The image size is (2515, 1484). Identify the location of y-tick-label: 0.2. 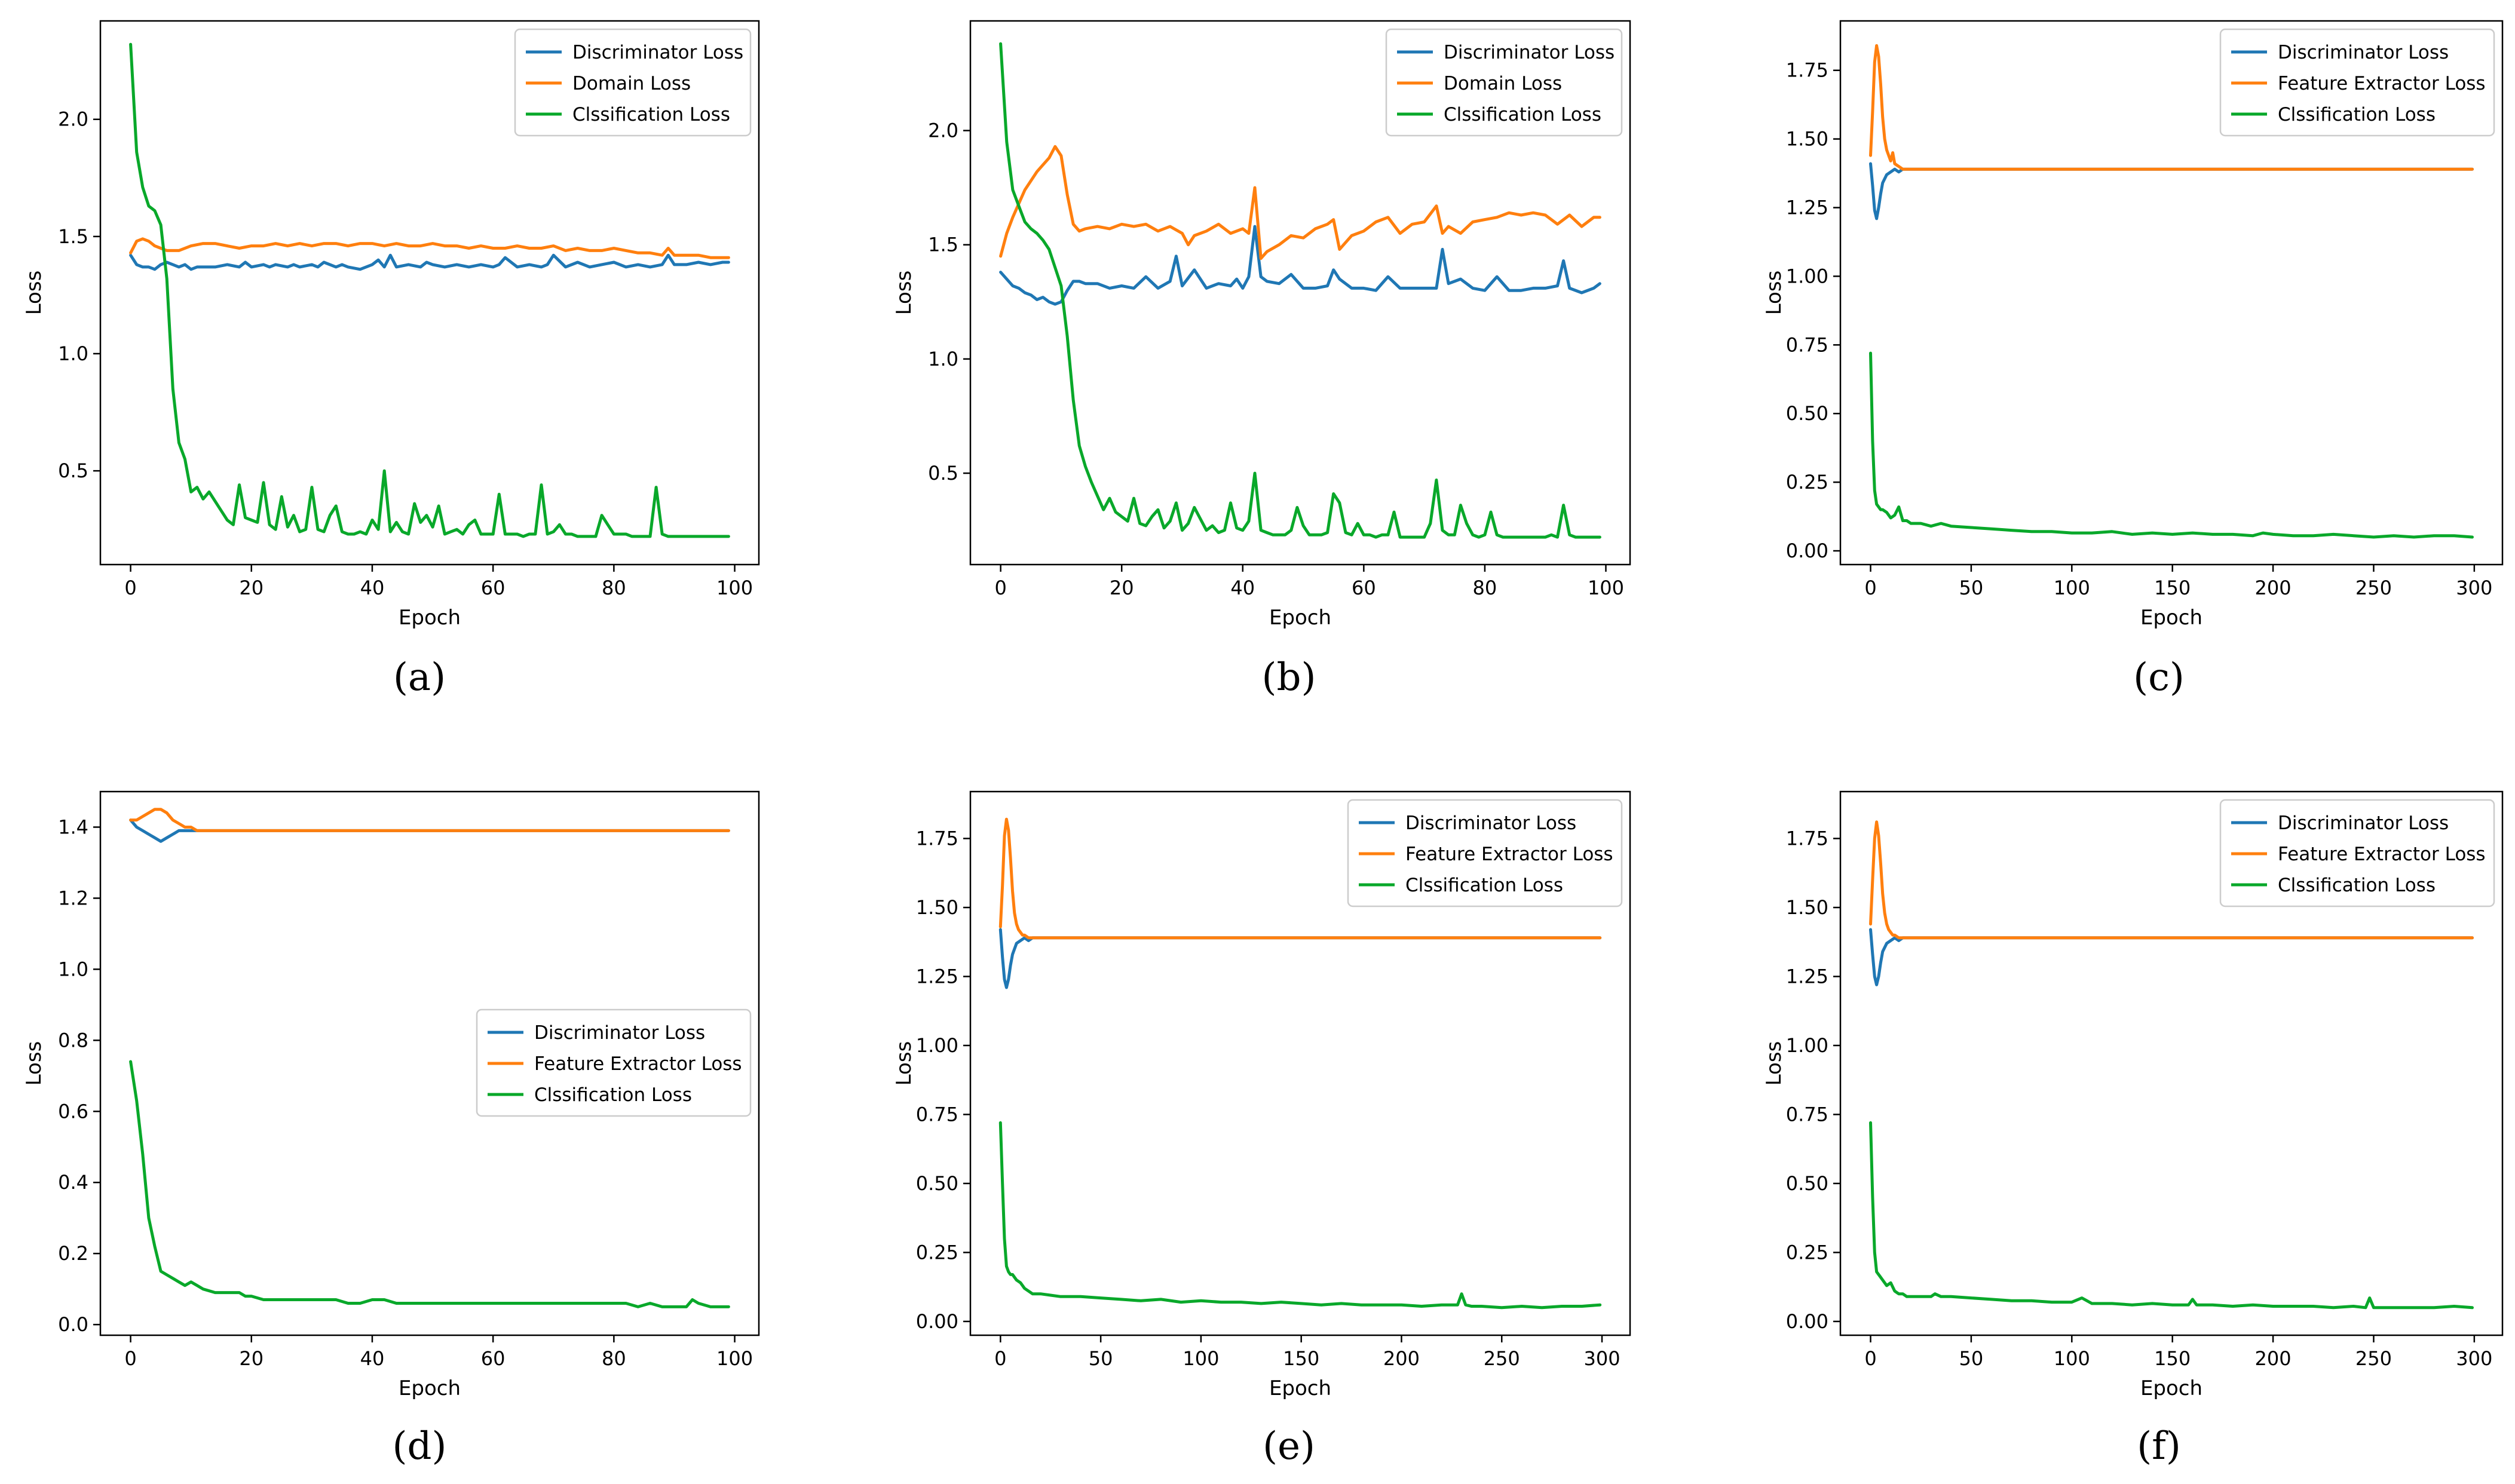
(73, 1253).